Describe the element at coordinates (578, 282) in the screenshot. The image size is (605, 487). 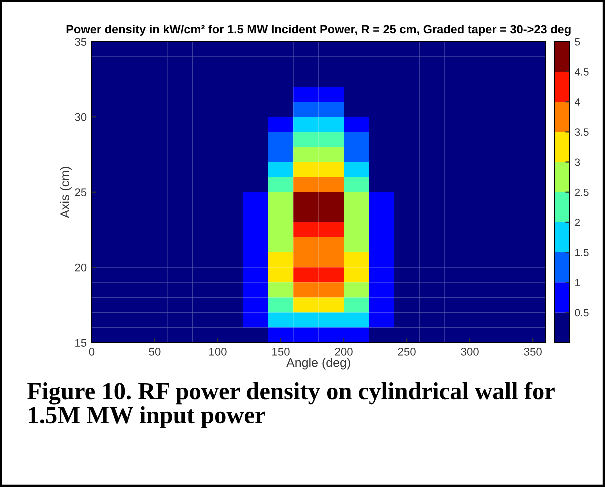
I see `color-bar-label: 1` at that location.